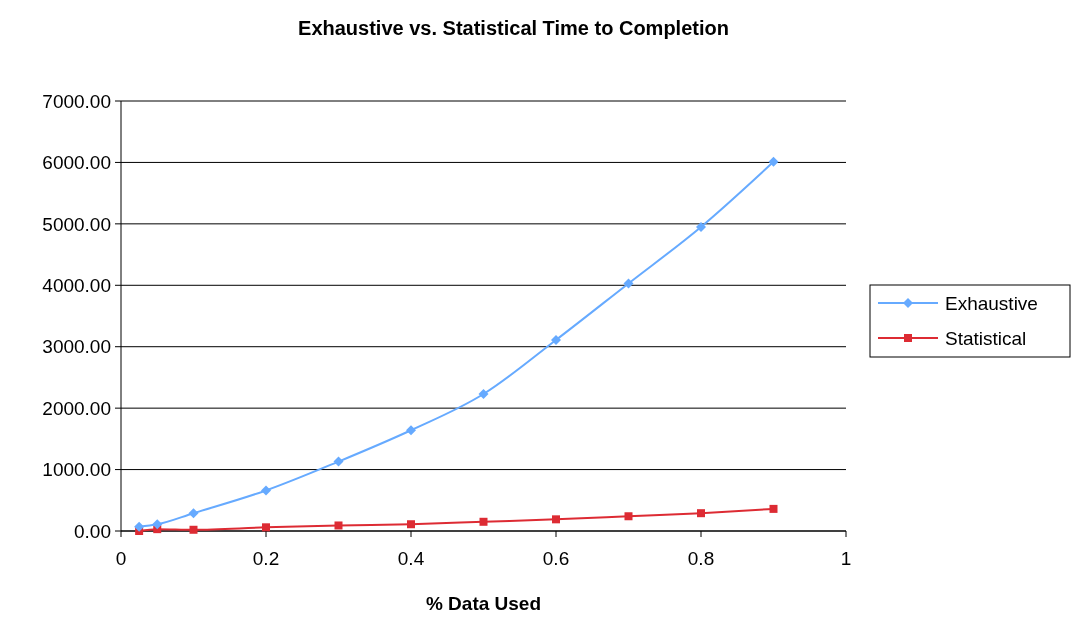 This screenshot has height=619, width=1083. What do you see at coordinates (76, 285) in the screenshot?
I see `y-tick-label: 4000.00` at bounding box center [76, 285].